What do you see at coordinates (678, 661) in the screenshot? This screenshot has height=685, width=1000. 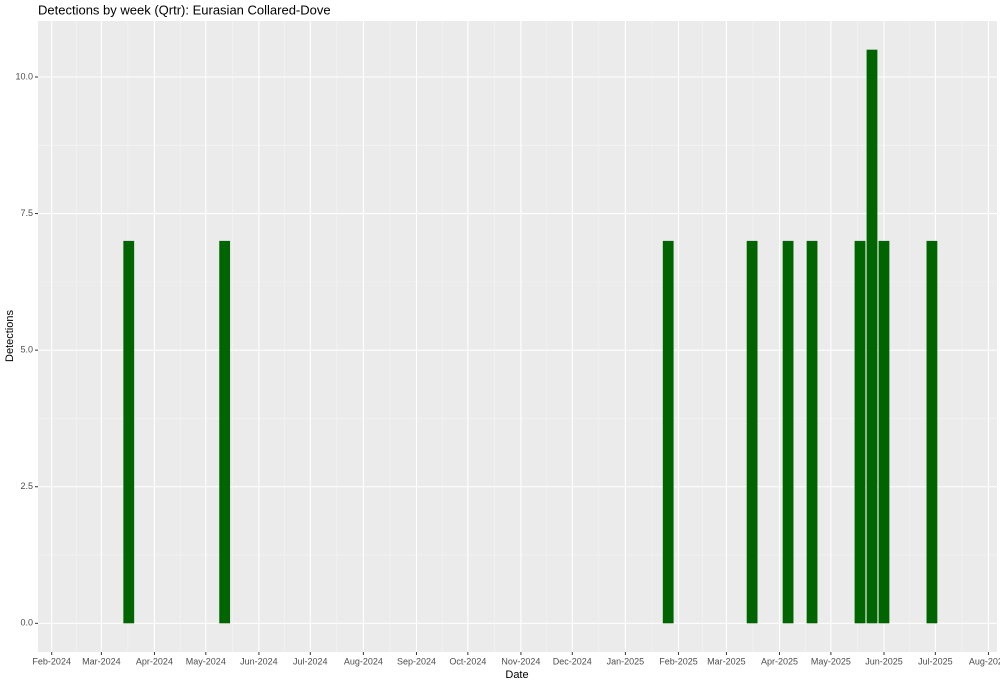 I see `x-tick-label: Feb-2025` at bounding box center [678, 661].